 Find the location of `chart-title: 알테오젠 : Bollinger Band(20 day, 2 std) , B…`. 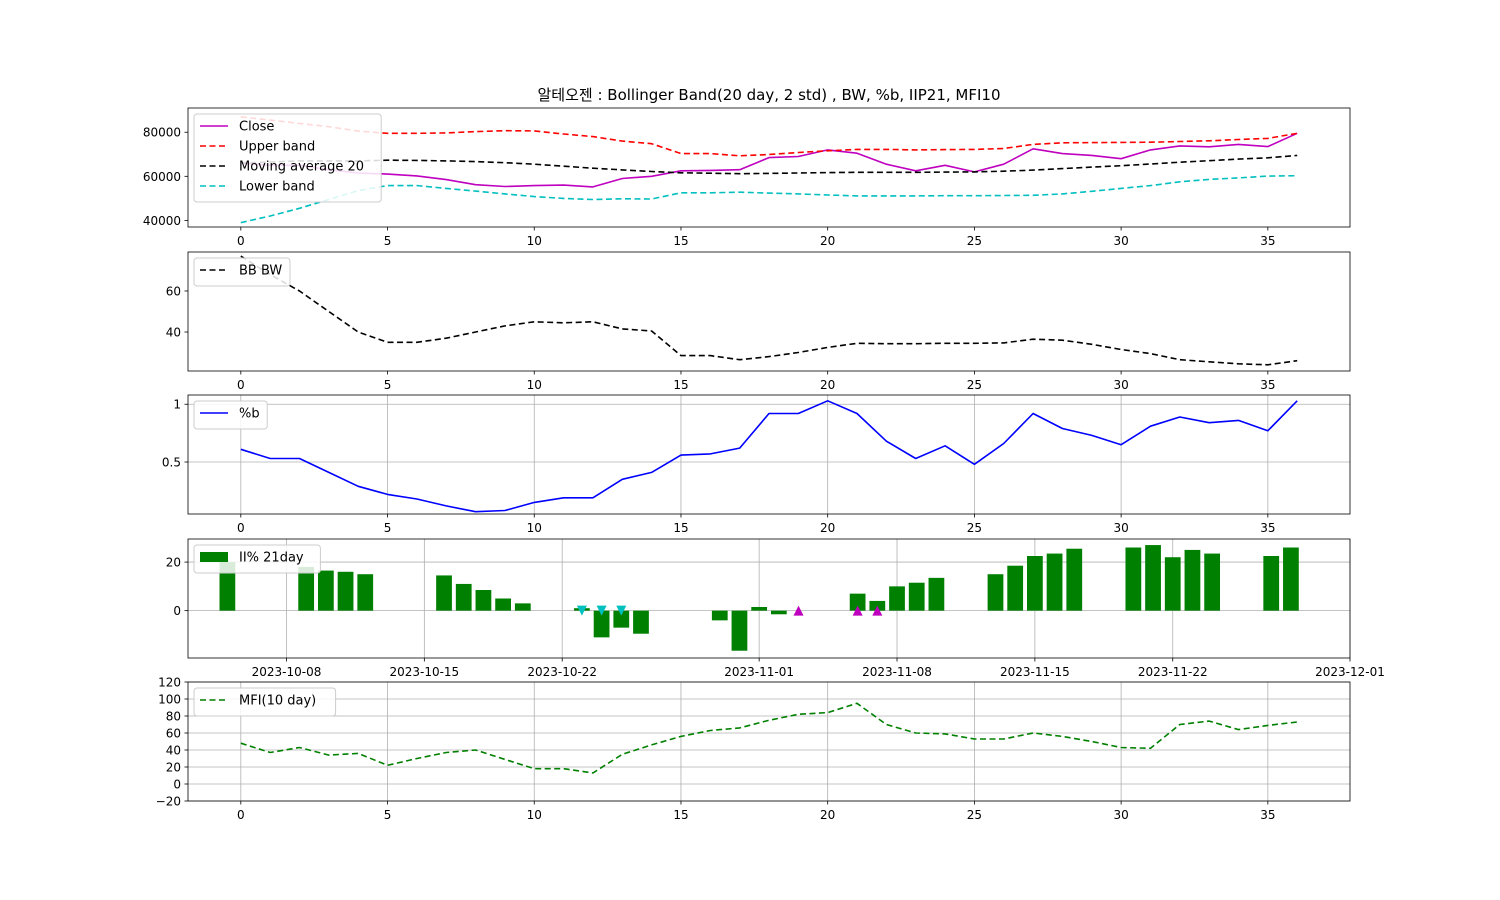

chart-title: 알테오젠 : Bollinger Band(20 day, 2 std) , B… is located at coordinates (768, 95).